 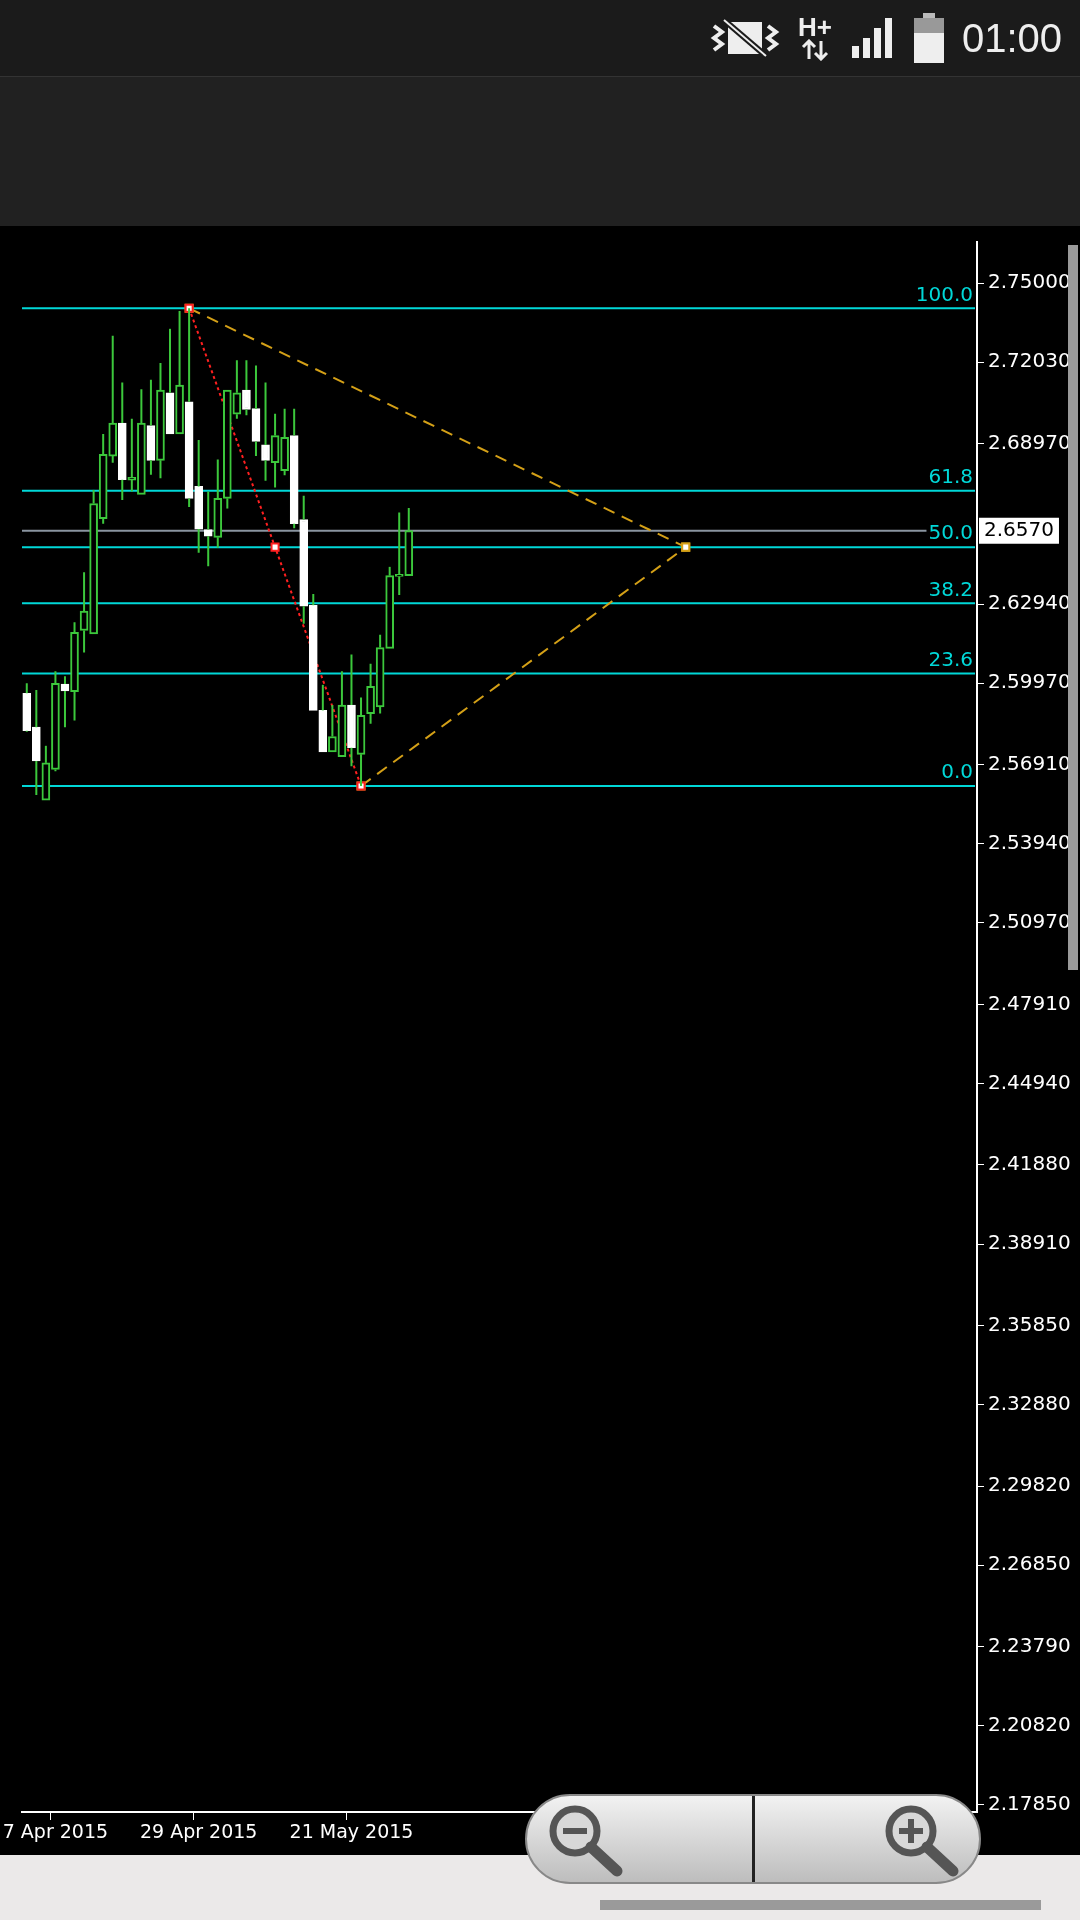 What do you see at coordinates (1029, 1803) in the screenshot?
I see `y-tick-label: 2.17850` at bounding box center [1029, 1803].